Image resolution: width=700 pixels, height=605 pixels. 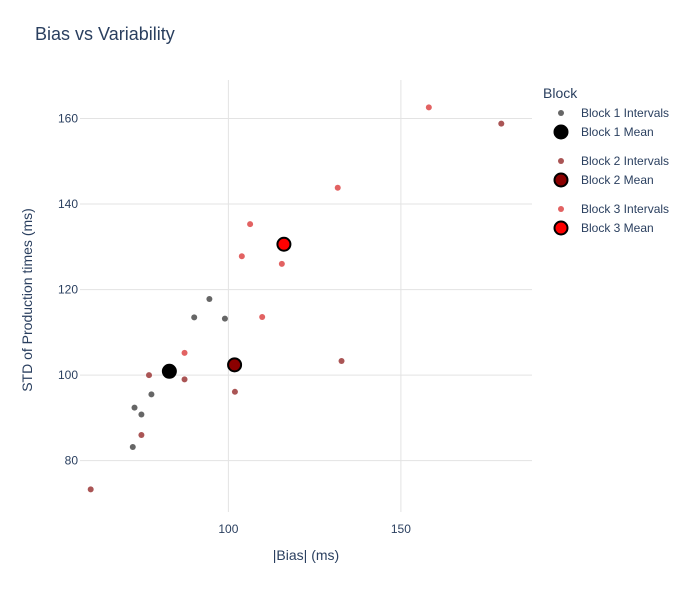 What do you see at coordinates (625, 161) in the screenshot?
I see `legend-label: Block 2 Intervals` at bounding box center [625, 161].